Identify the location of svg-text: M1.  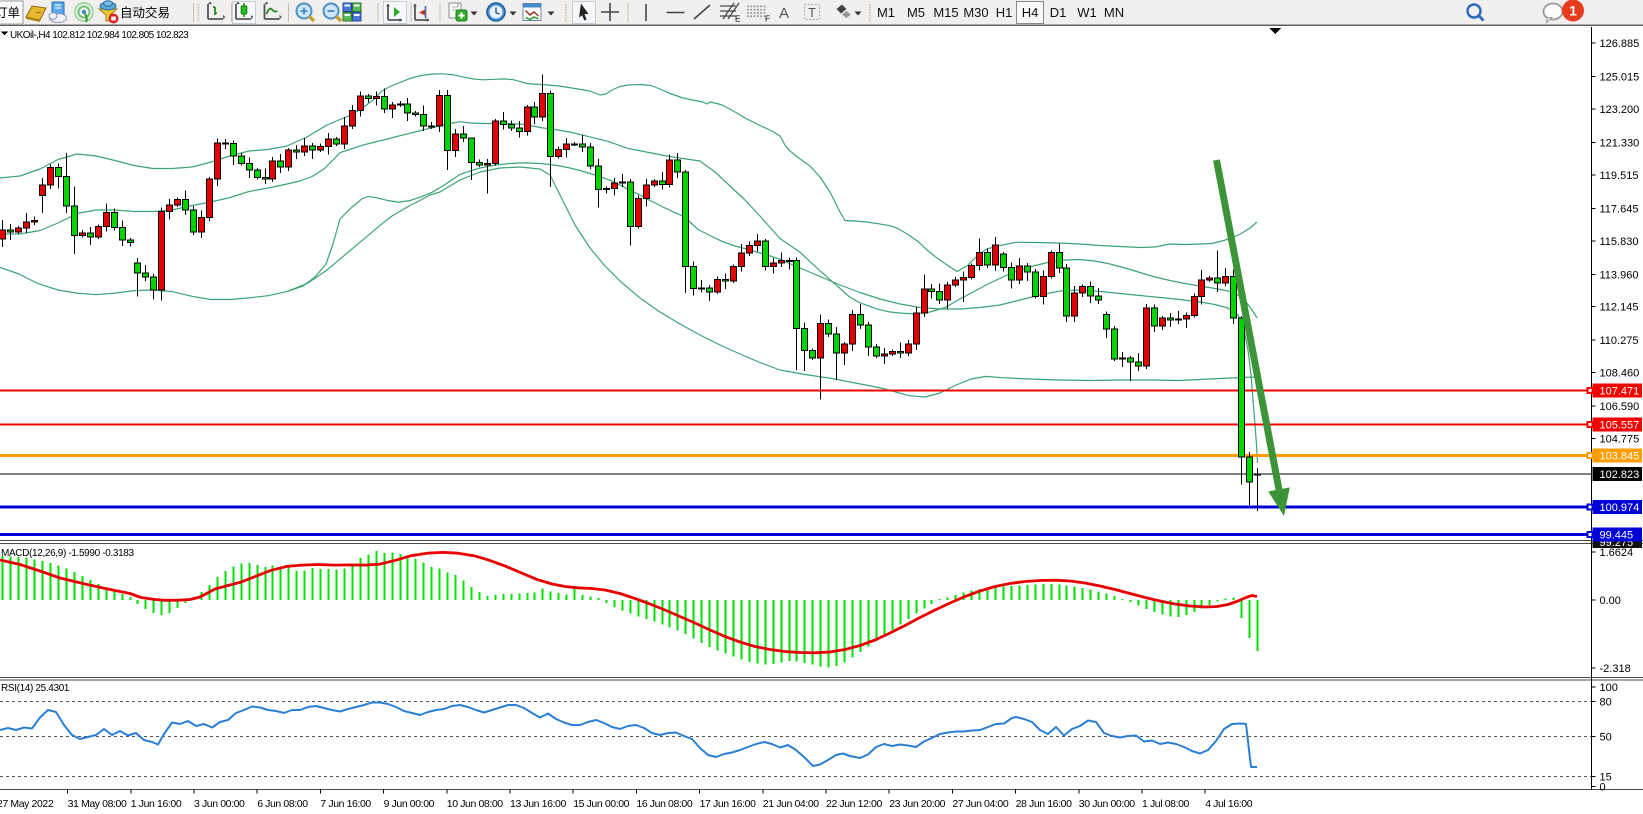
(886, 12).